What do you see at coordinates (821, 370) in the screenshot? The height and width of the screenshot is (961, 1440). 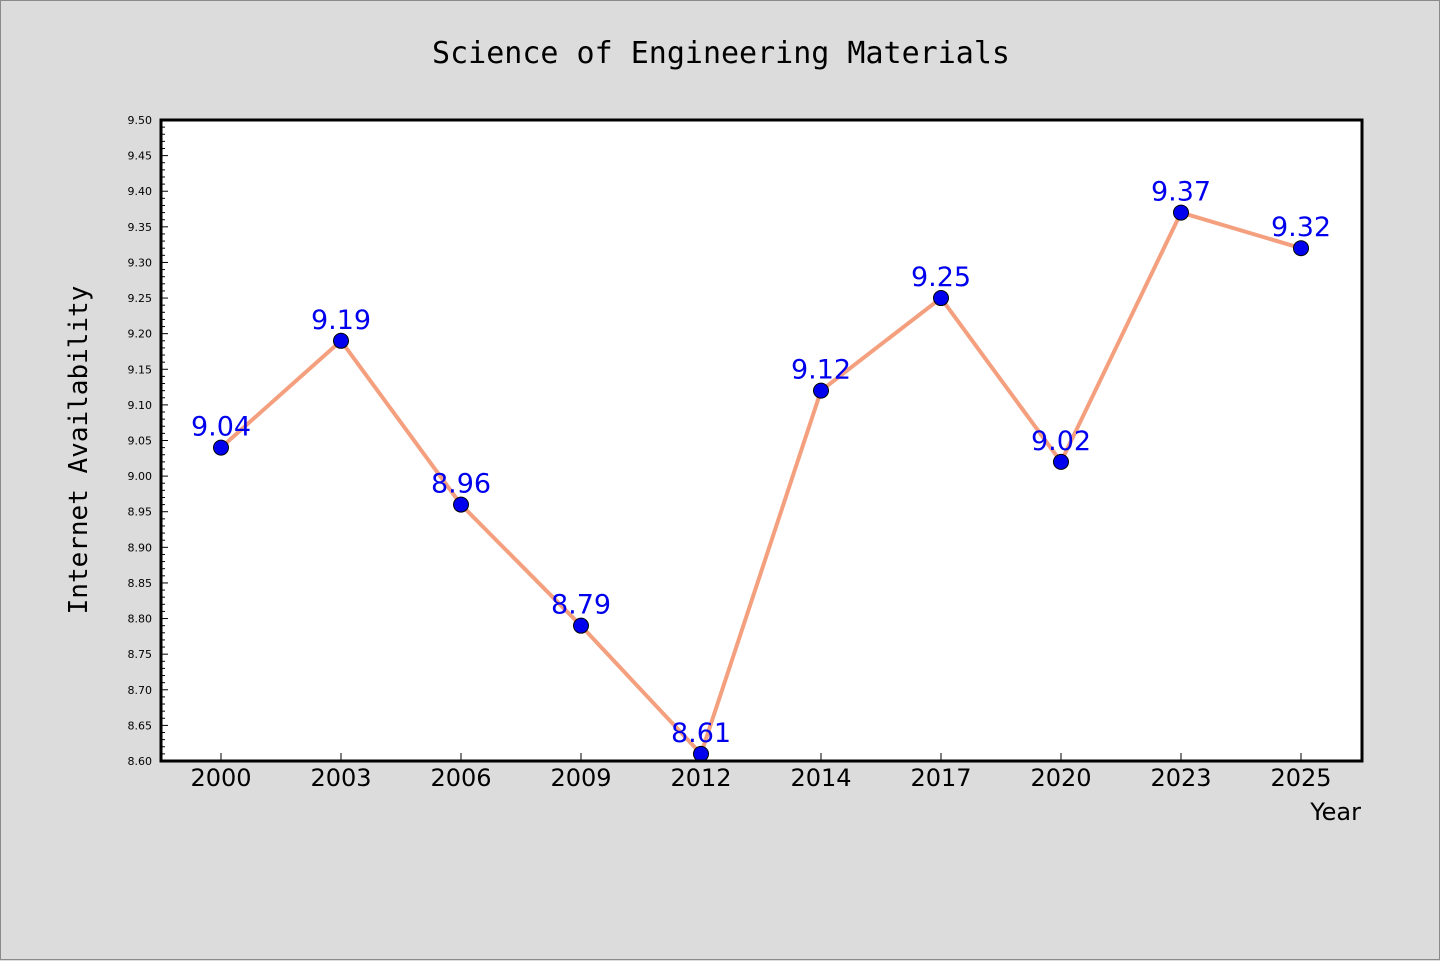 I see `data-label: 9.12` at bounding box center [821, 370].